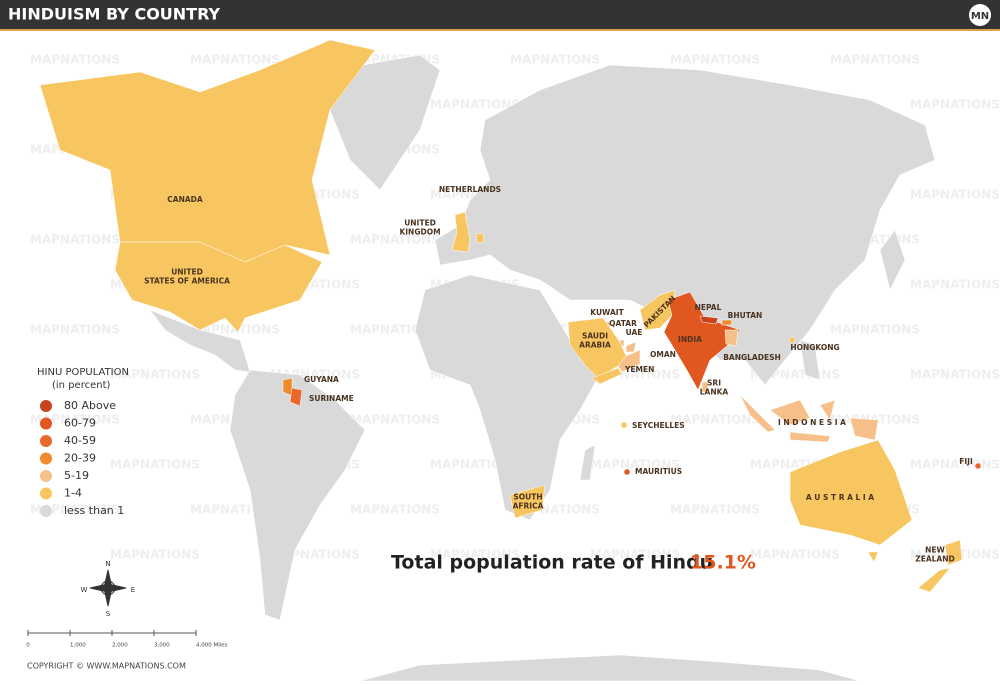  I want to click on country-label: YEMEN, so click(639, 369).